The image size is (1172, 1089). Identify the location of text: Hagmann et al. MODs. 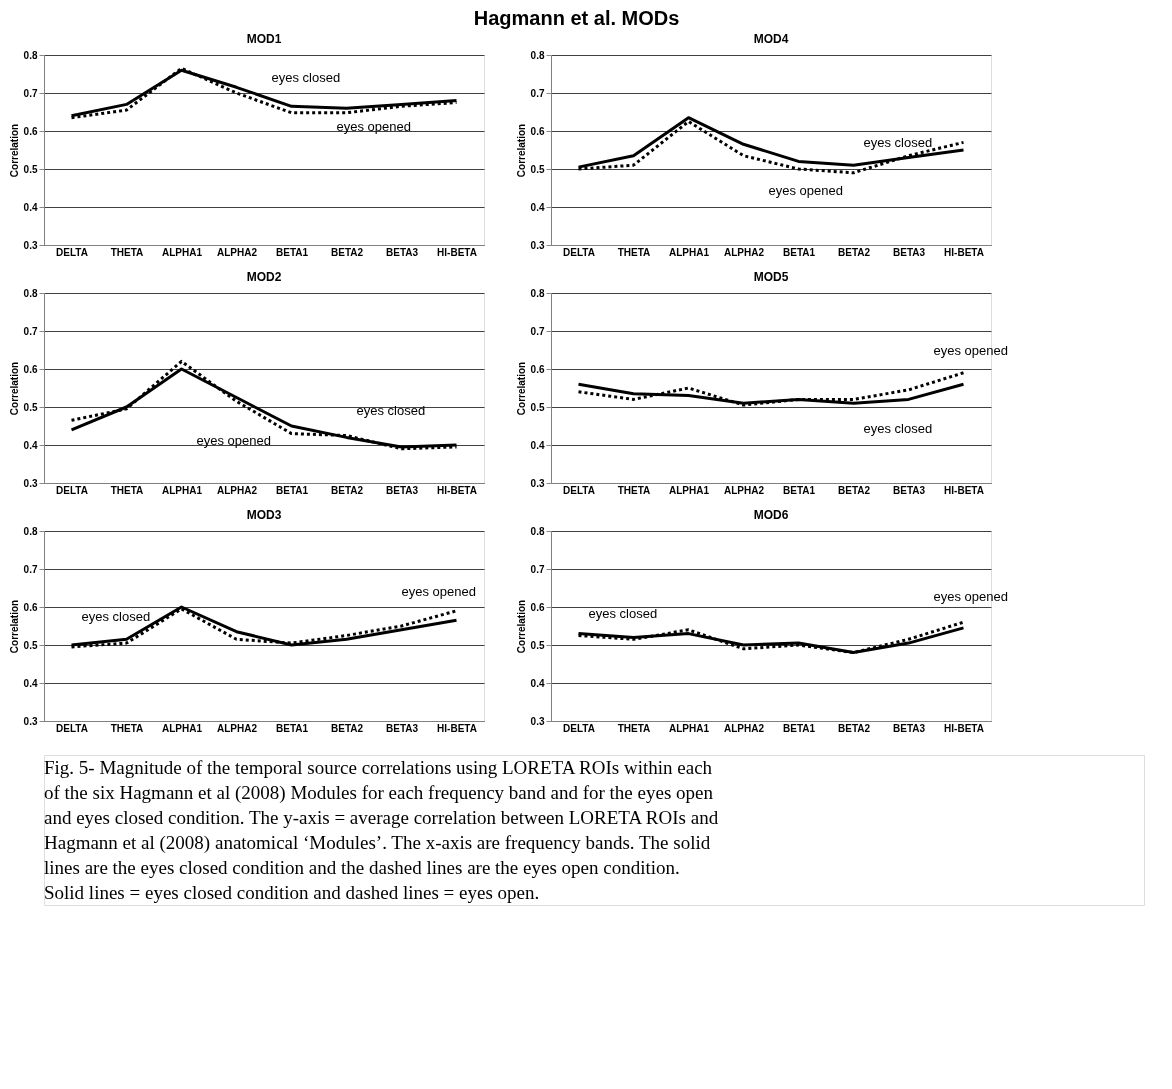
(576, 17).